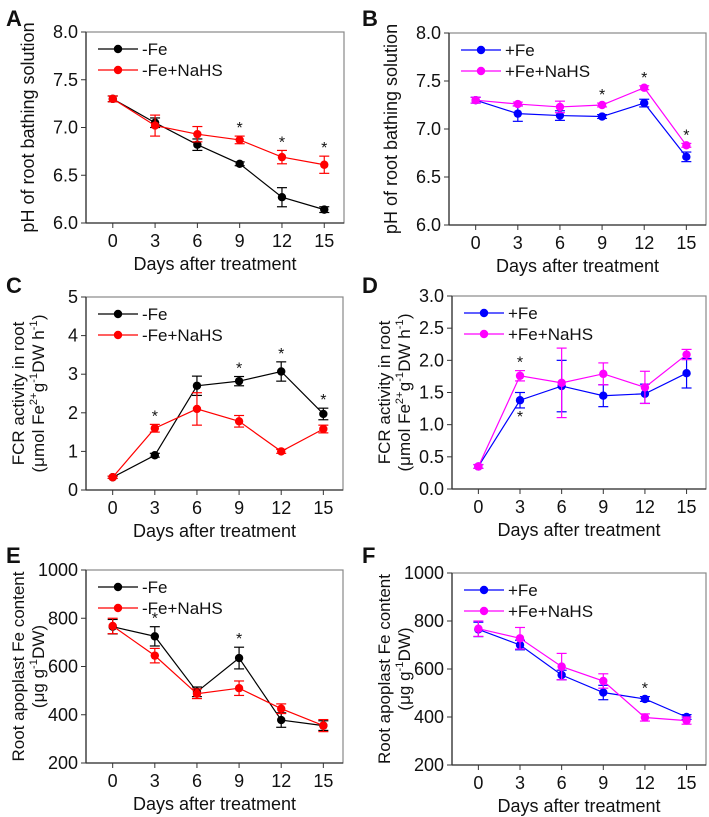  What do you see at coordinates (424, 573) in the screenshot?
I see `y-tick-label: 1000` at bounding box center [424, 573].